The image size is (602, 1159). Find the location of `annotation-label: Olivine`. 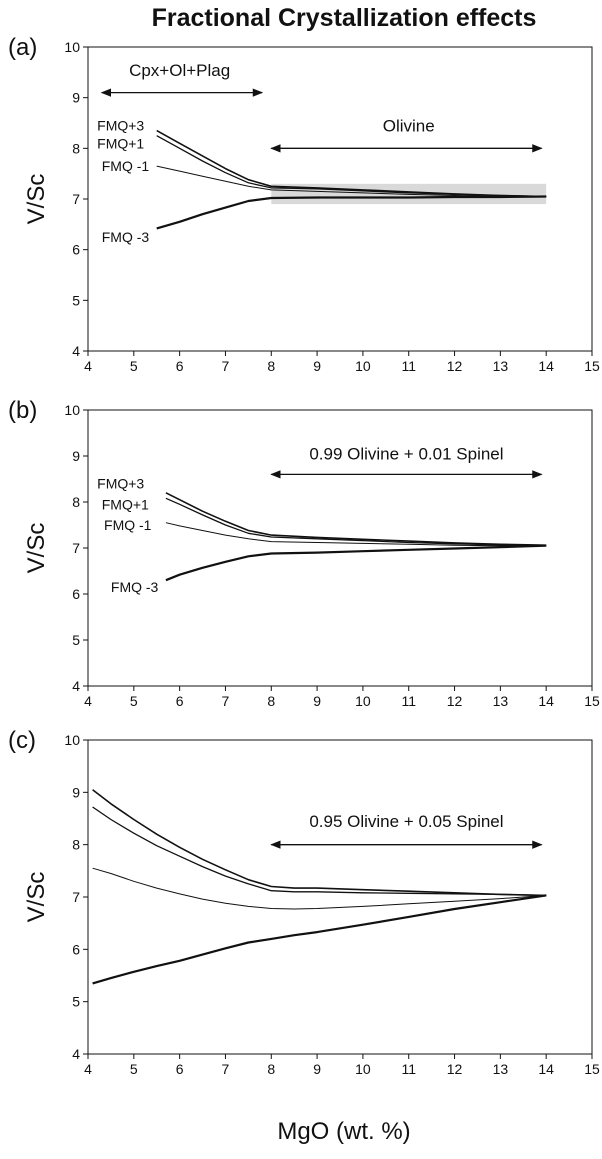

annotation-label: Olivine is located at coordinates (409, 126).